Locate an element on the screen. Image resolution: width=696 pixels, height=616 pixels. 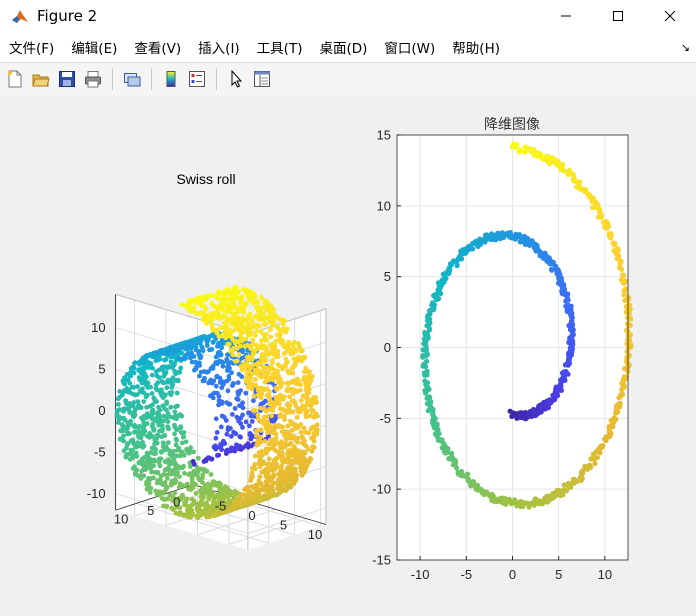
y-tick-label: 10 is located at coordinates (121, 518).